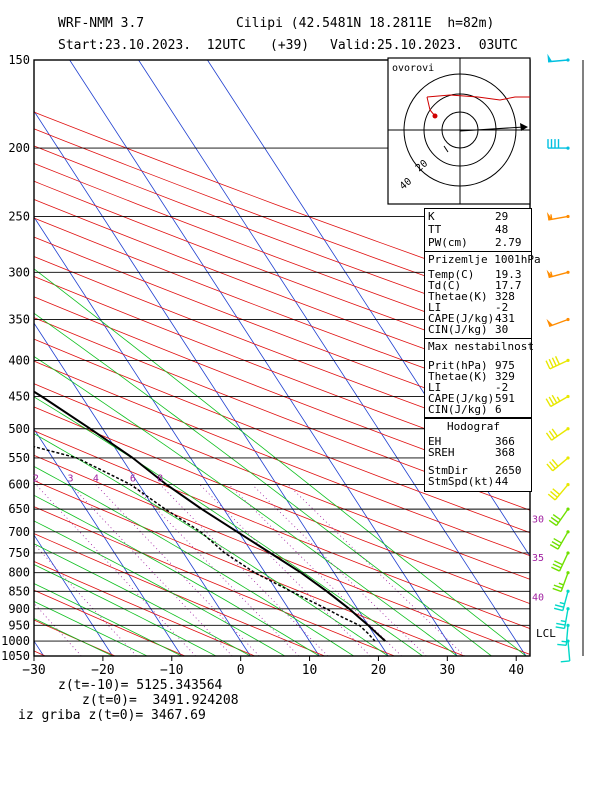  What do you see at coordinates (505, 318) in the screenshot?
I see `surface-row-value: 431` at bounding box center [505, 318].